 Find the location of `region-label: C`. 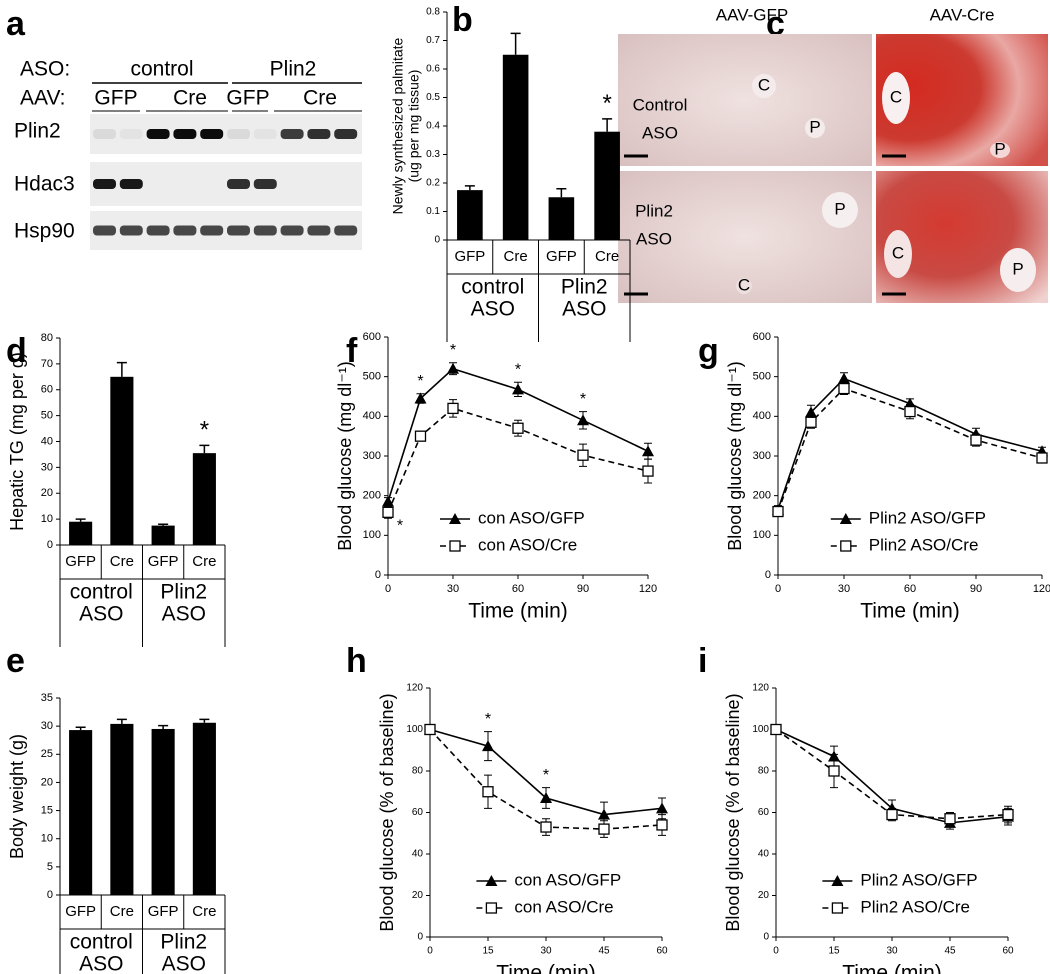

region-label: C is located at coordinates (898, 252).